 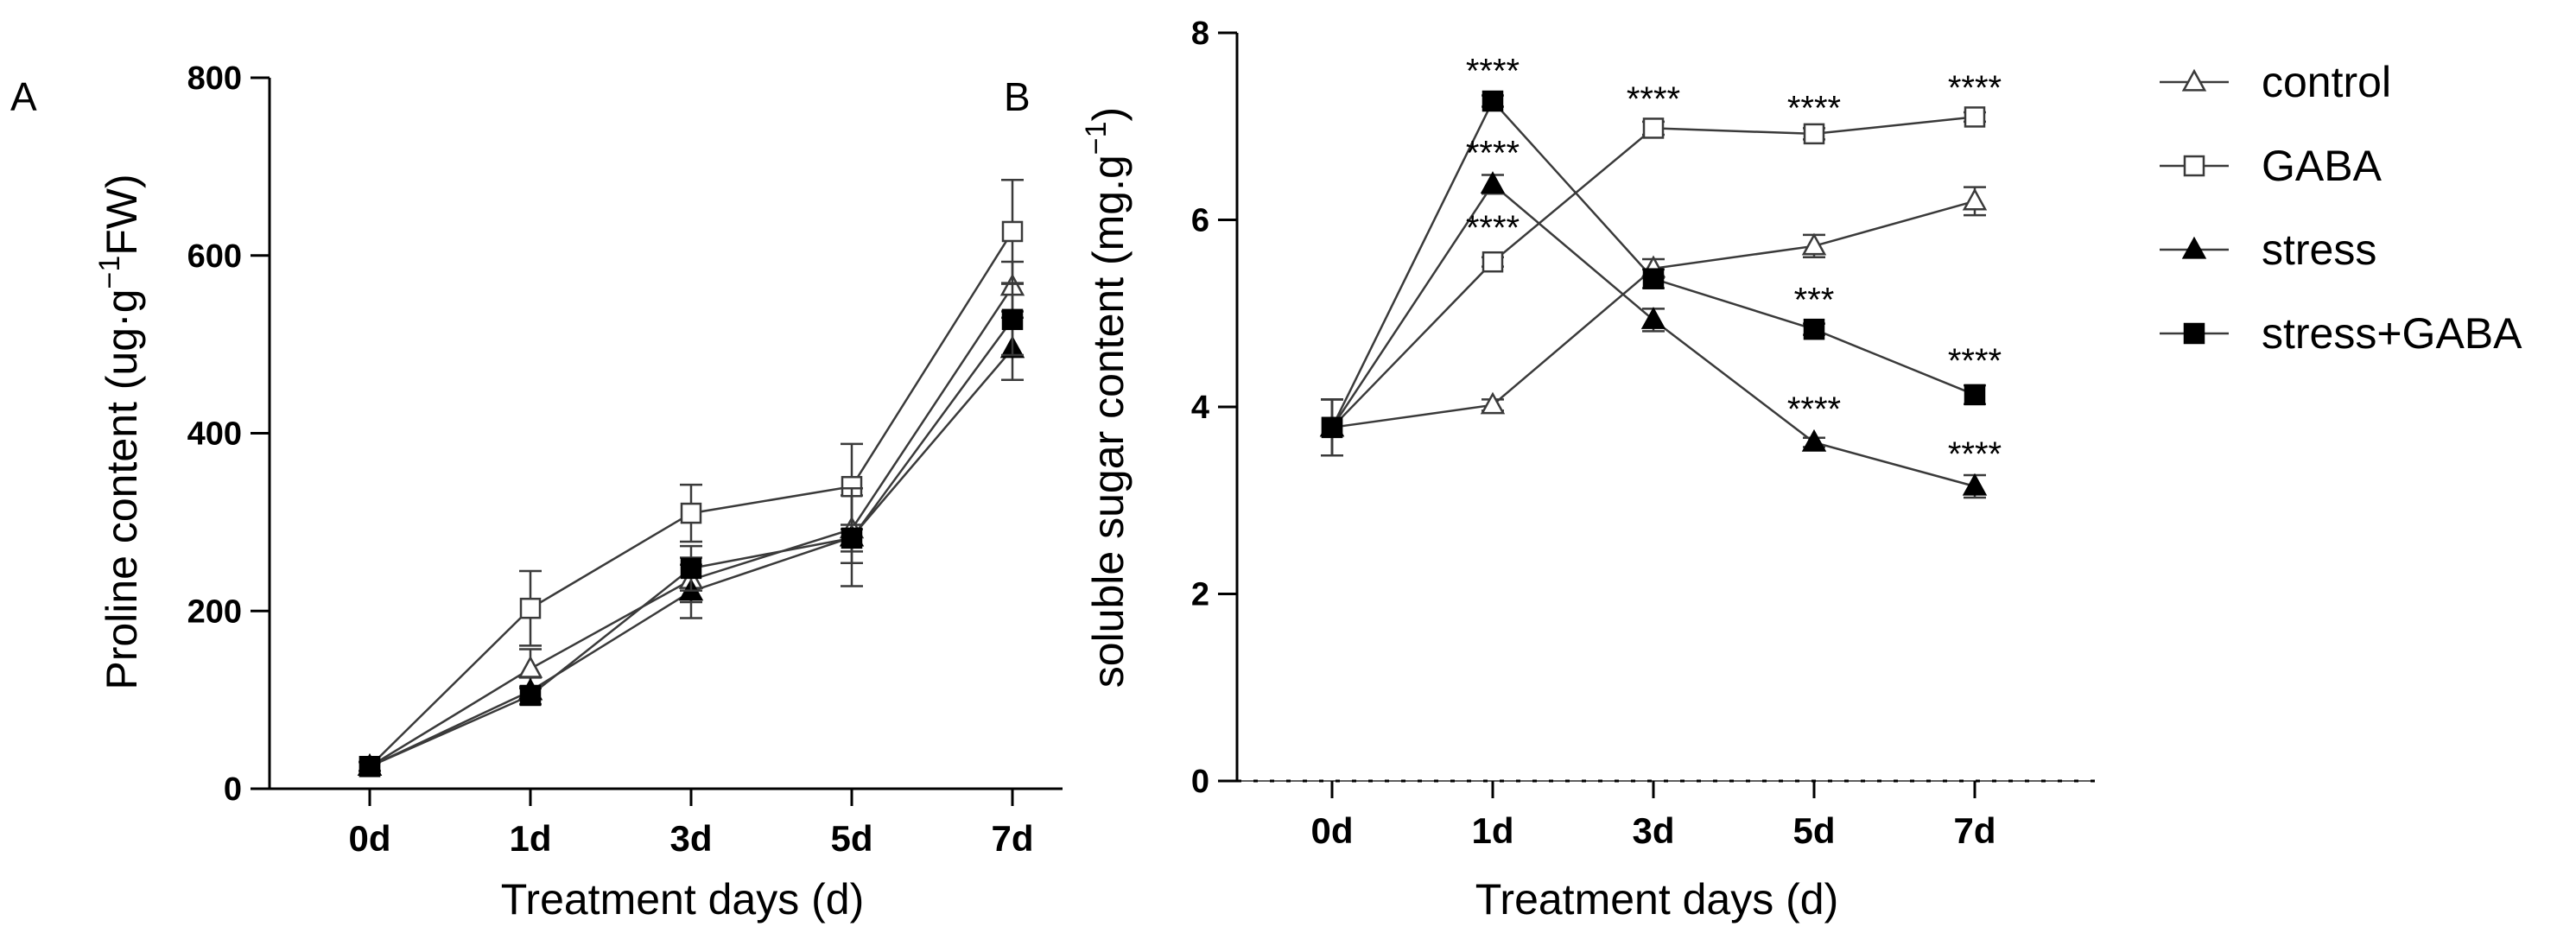 What do you see at coordinates (2341, 208) in the screenshot?
I see `legend: control GABA stress stress+GABA` at bounding box center [2341, 208].